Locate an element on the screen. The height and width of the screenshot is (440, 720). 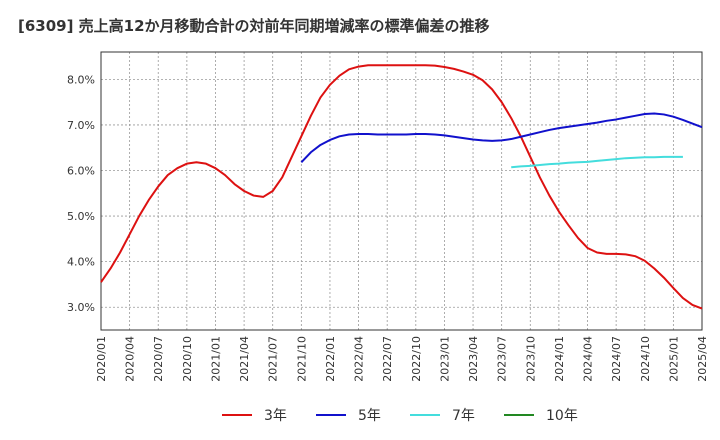
y-tick-label: 4.0% is located at coordinates (81, 262).